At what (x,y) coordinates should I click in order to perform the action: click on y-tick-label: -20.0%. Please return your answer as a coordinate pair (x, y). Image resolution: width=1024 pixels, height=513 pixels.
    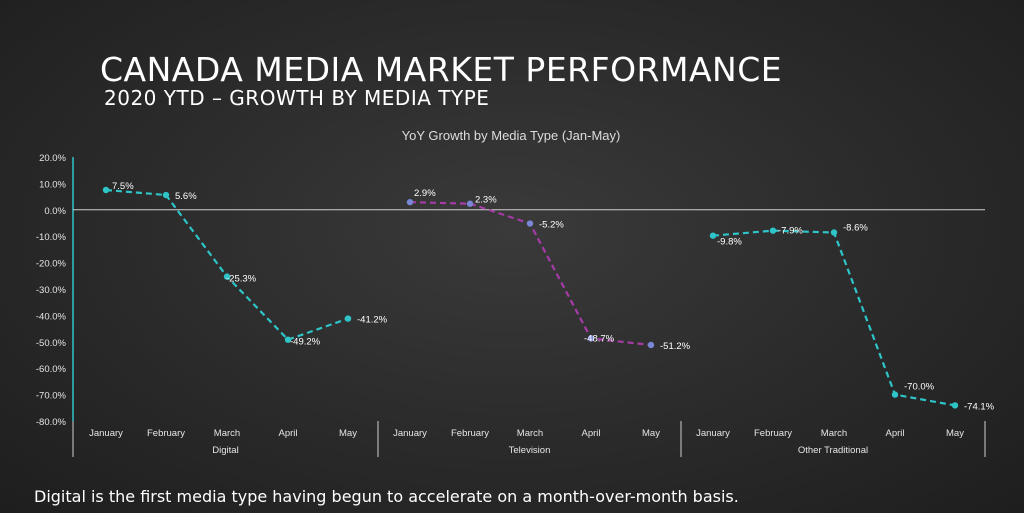
    Looking at the image, I should click on (51, 264).